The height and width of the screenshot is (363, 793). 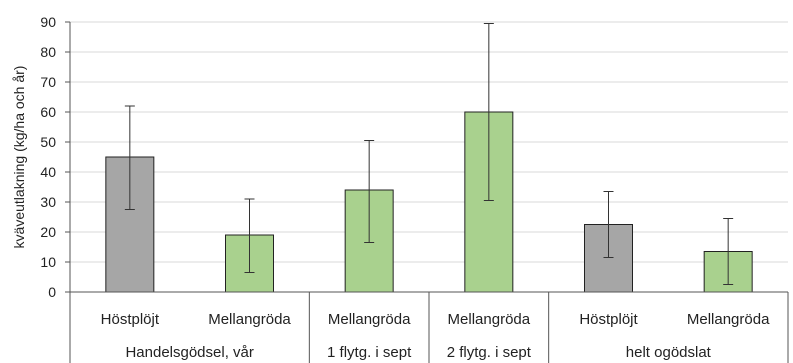 I want to click on y-tick-label: 60, so click(x=48, y=112).